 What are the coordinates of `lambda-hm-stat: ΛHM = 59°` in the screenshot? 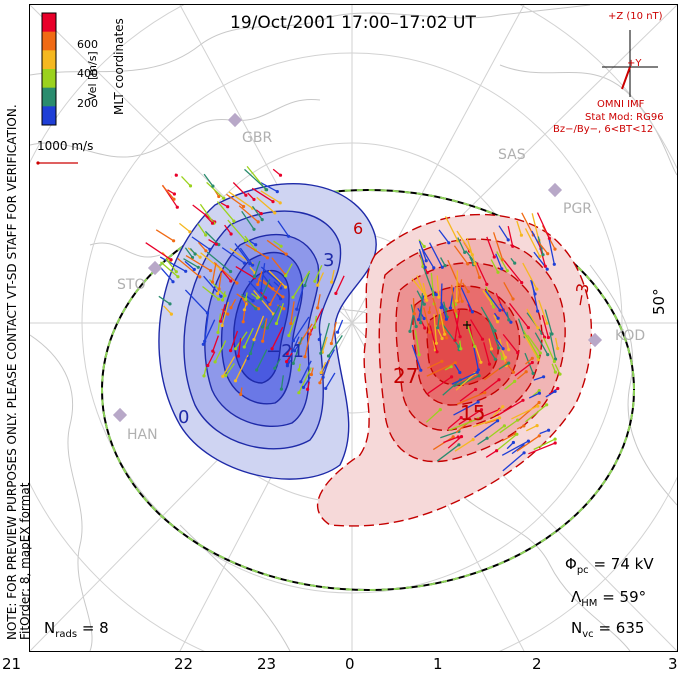 It's located at (608, 598).